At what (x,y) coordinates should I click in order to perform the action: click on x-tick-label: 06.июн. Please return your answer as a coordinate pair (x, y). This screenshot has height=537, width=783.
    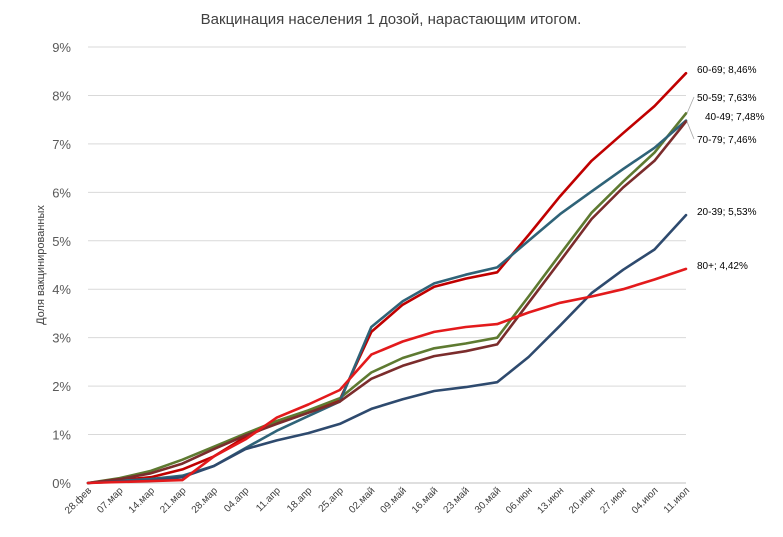
    Looking at the image, I should click on (519, 500).